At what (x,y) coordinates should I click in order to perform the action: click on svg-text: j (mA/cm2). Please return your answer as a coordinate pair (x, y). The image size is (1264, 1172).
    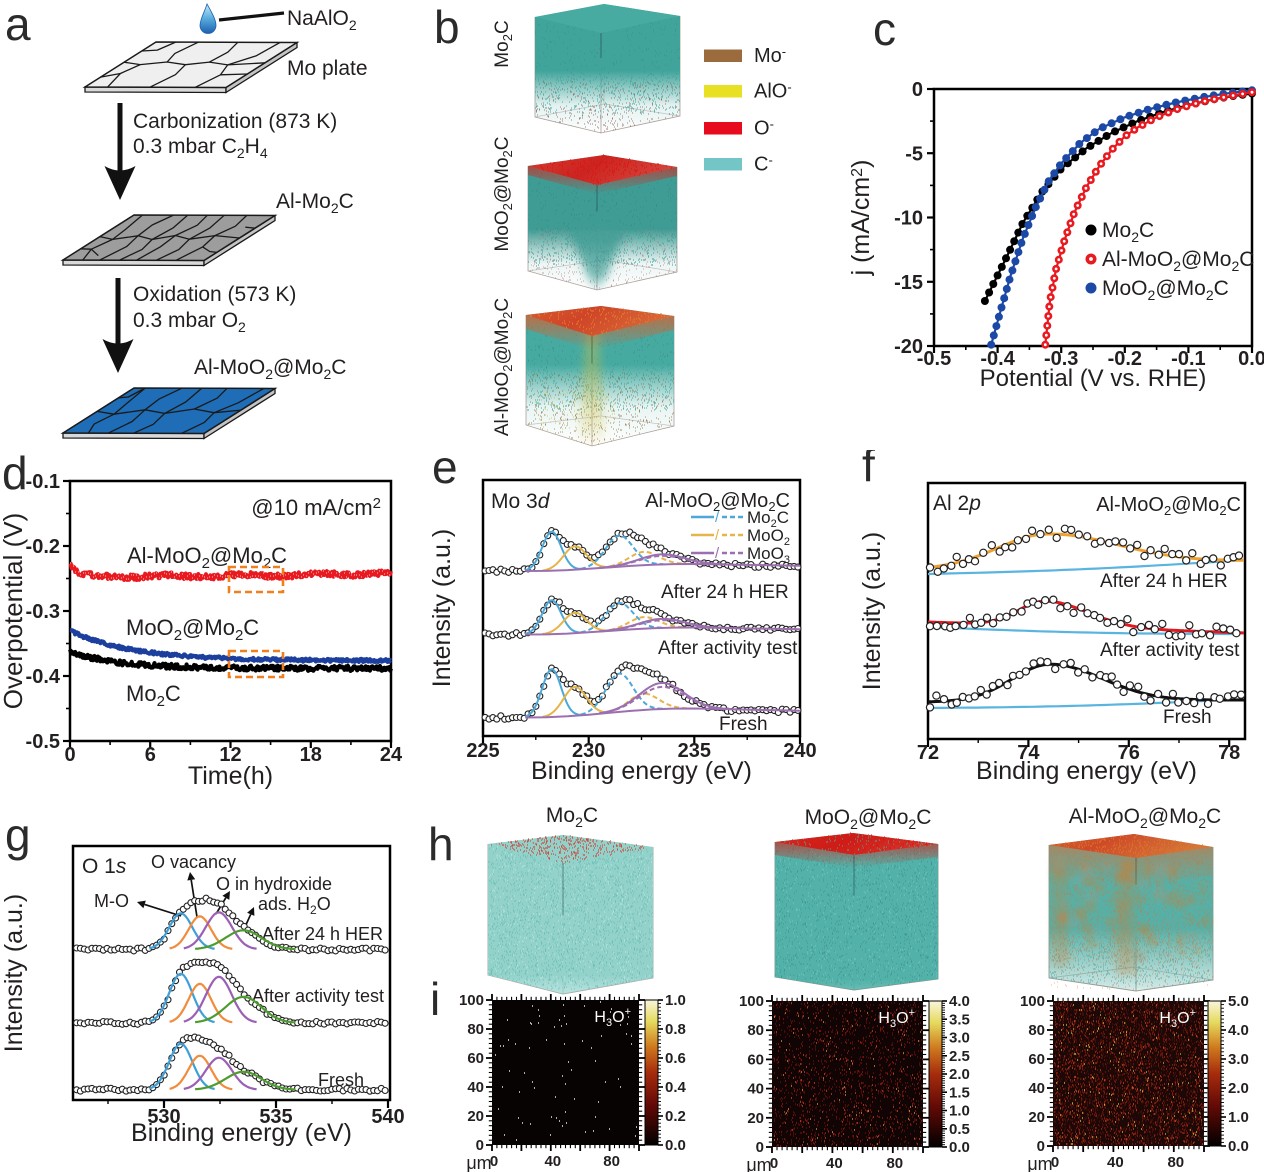
    Looking at the image, I should click on (861, 218).